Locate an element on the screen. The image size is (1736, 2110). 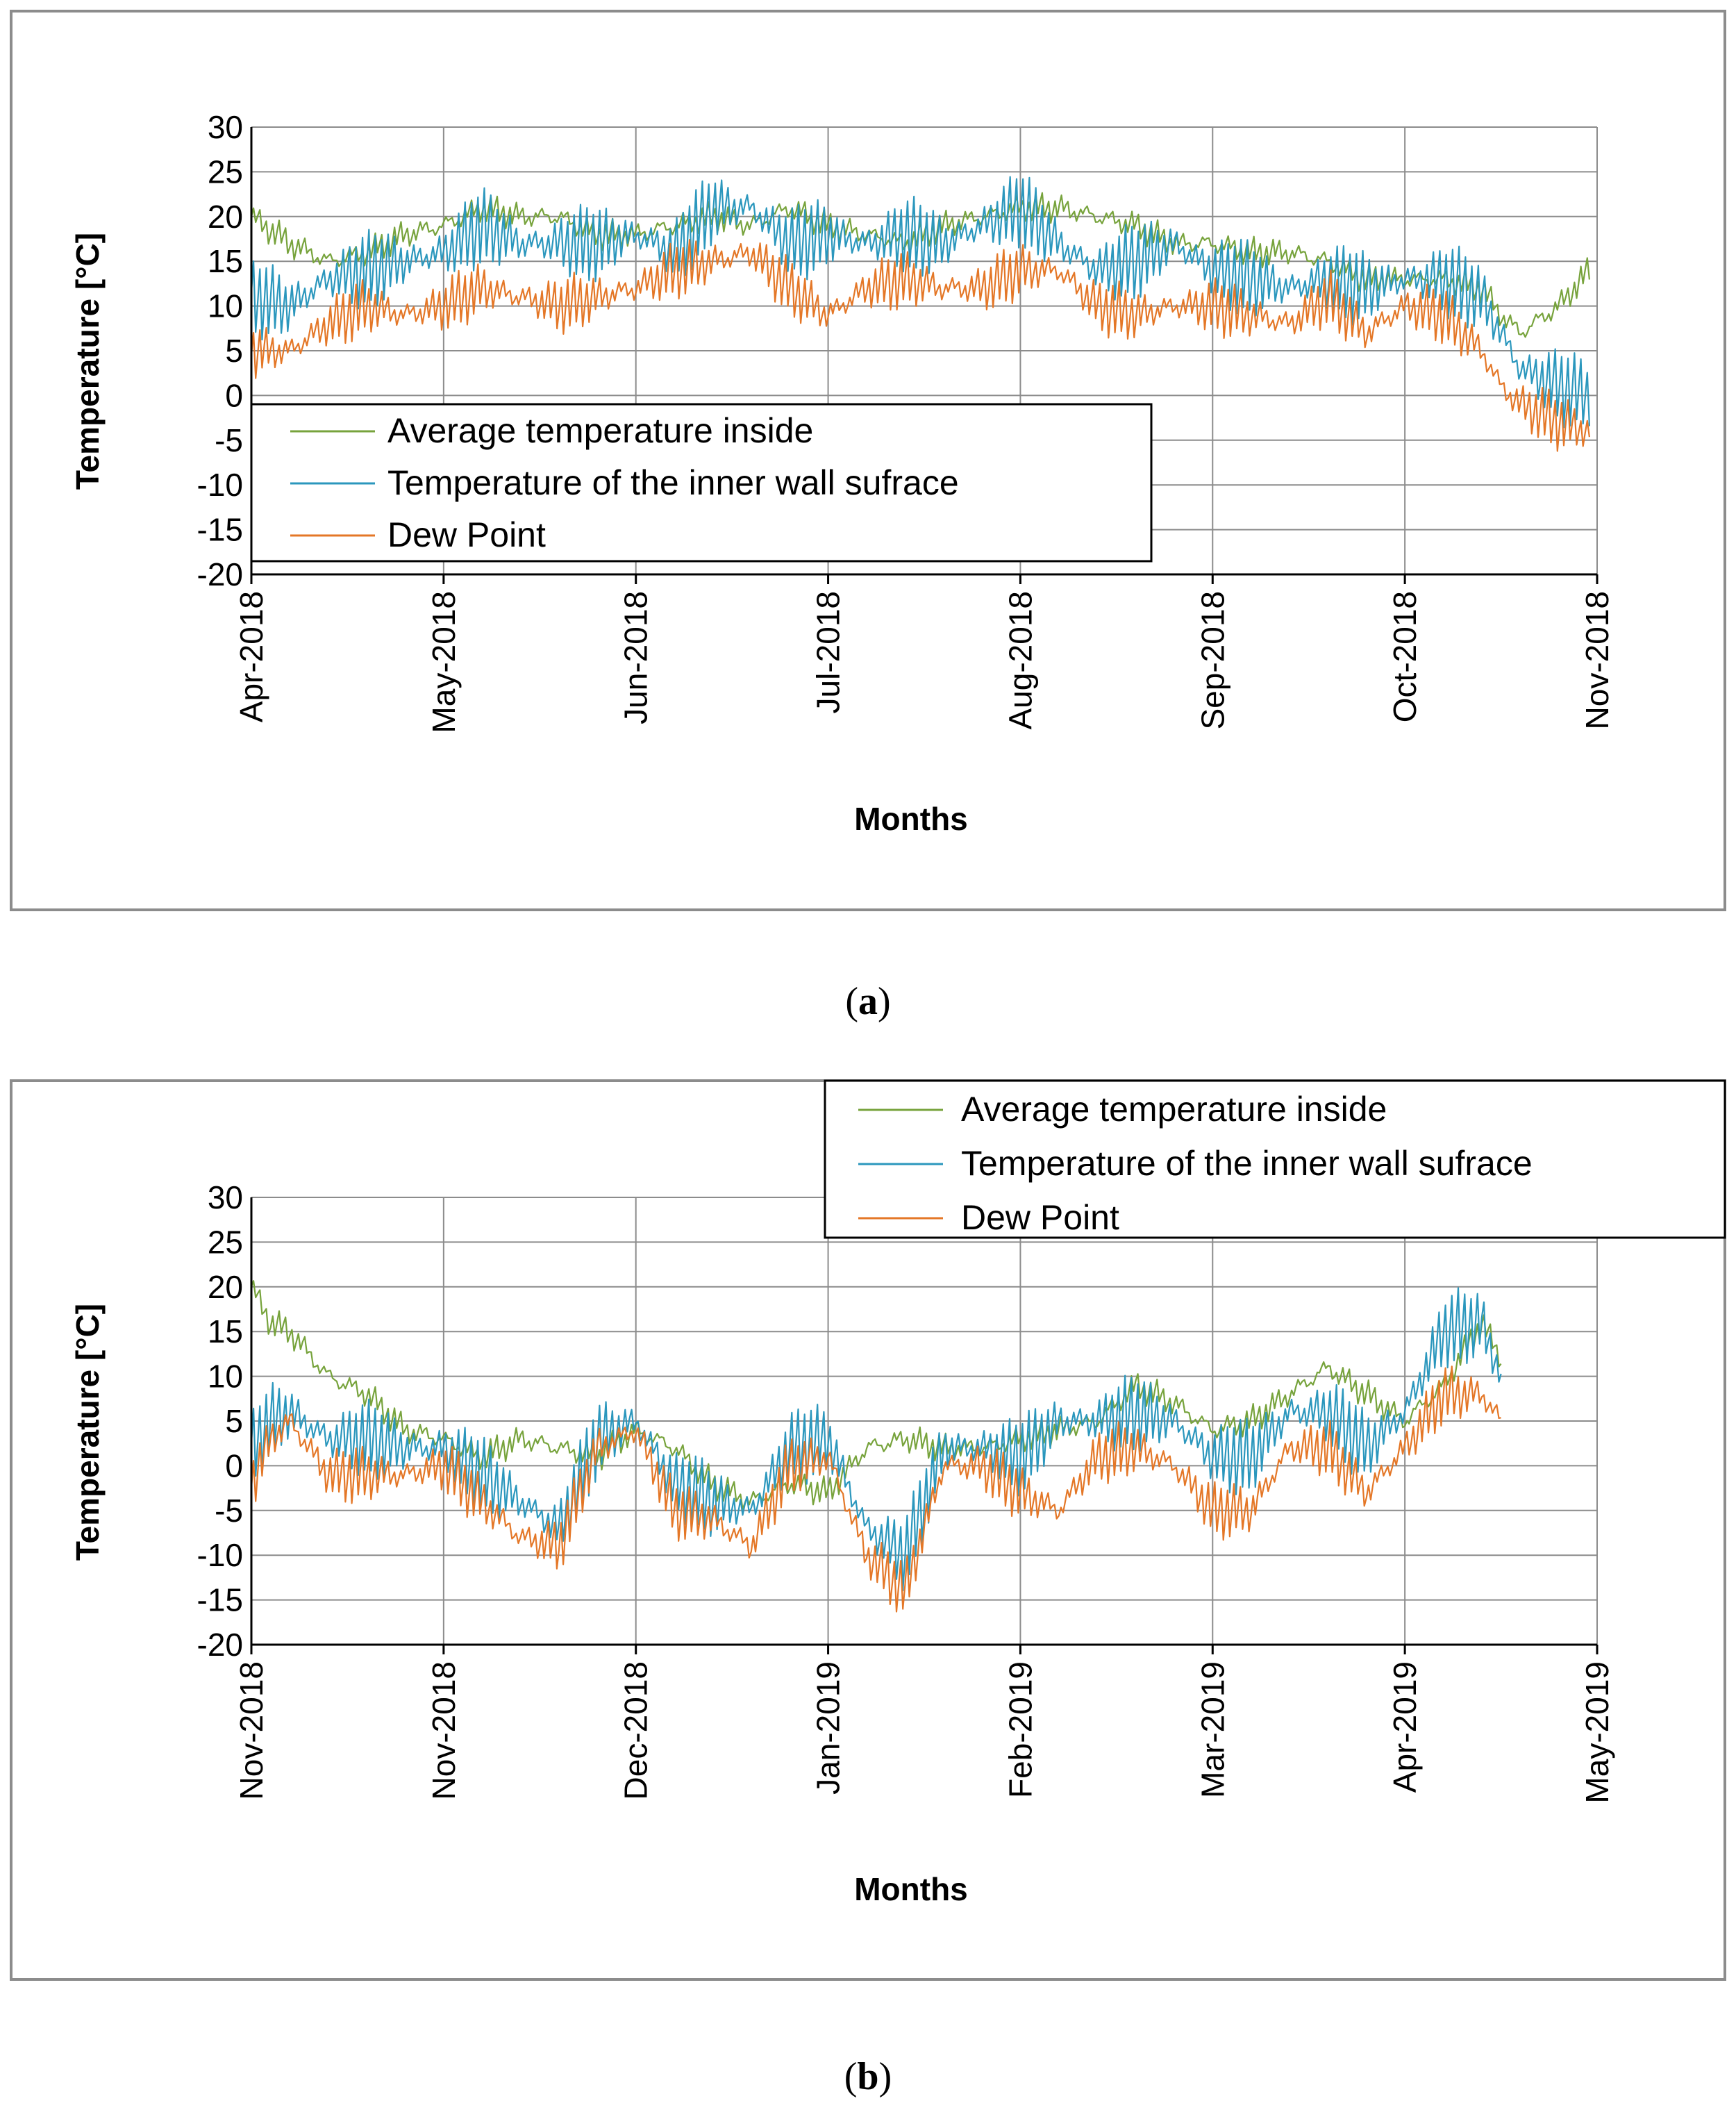
y-tick-label: 20 is located at coordinates (225, 1287).